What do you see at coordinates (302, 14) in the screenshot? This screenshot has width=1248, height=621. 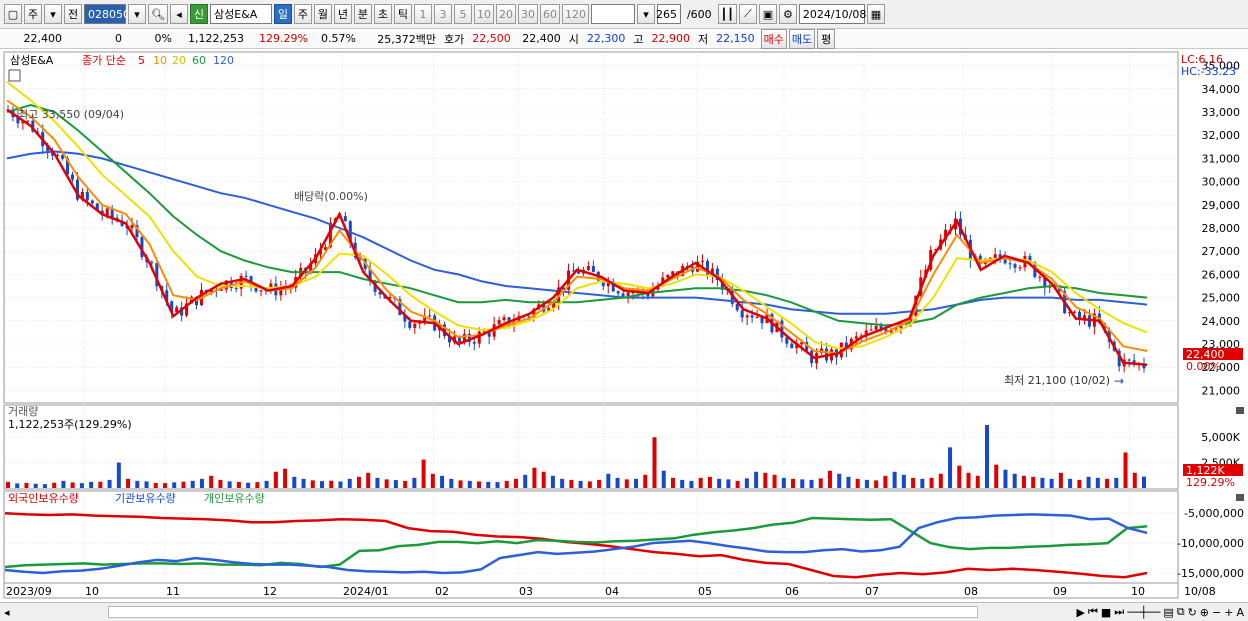 I see `period-week: 주` at bounding box center [302, 14].